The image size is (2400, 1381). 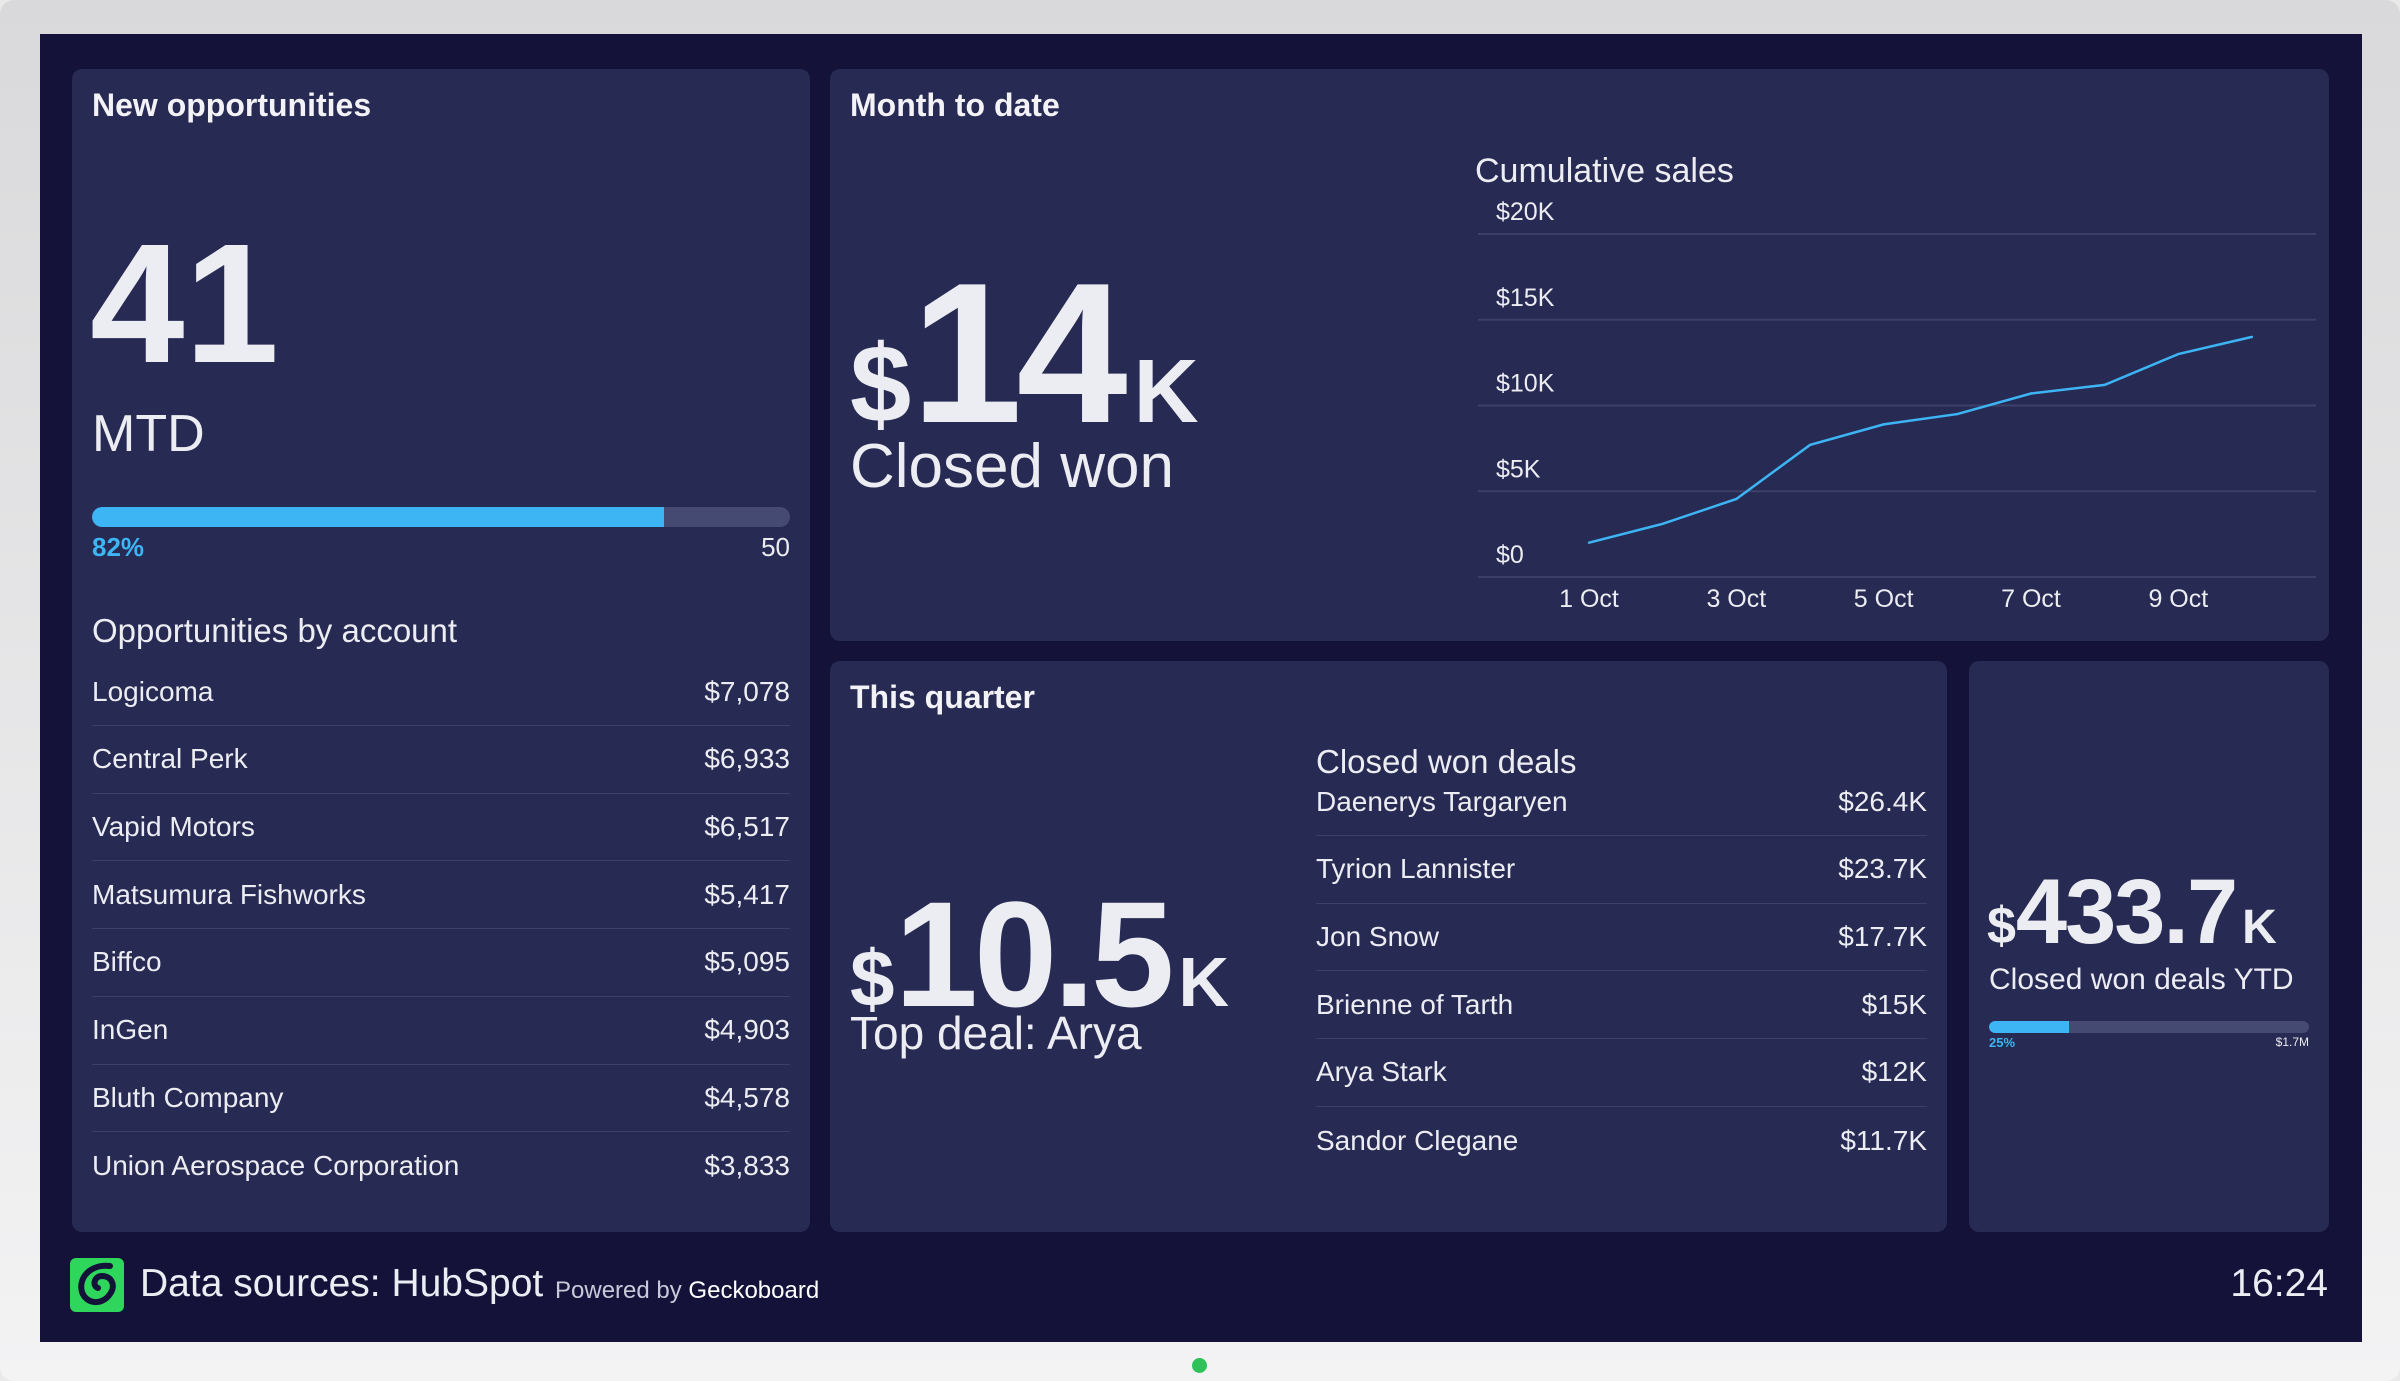 What do you see at coordinates (955, 105) in the screenshot?
I see `widget-title: Month to date` at bounding box center [955, 105].